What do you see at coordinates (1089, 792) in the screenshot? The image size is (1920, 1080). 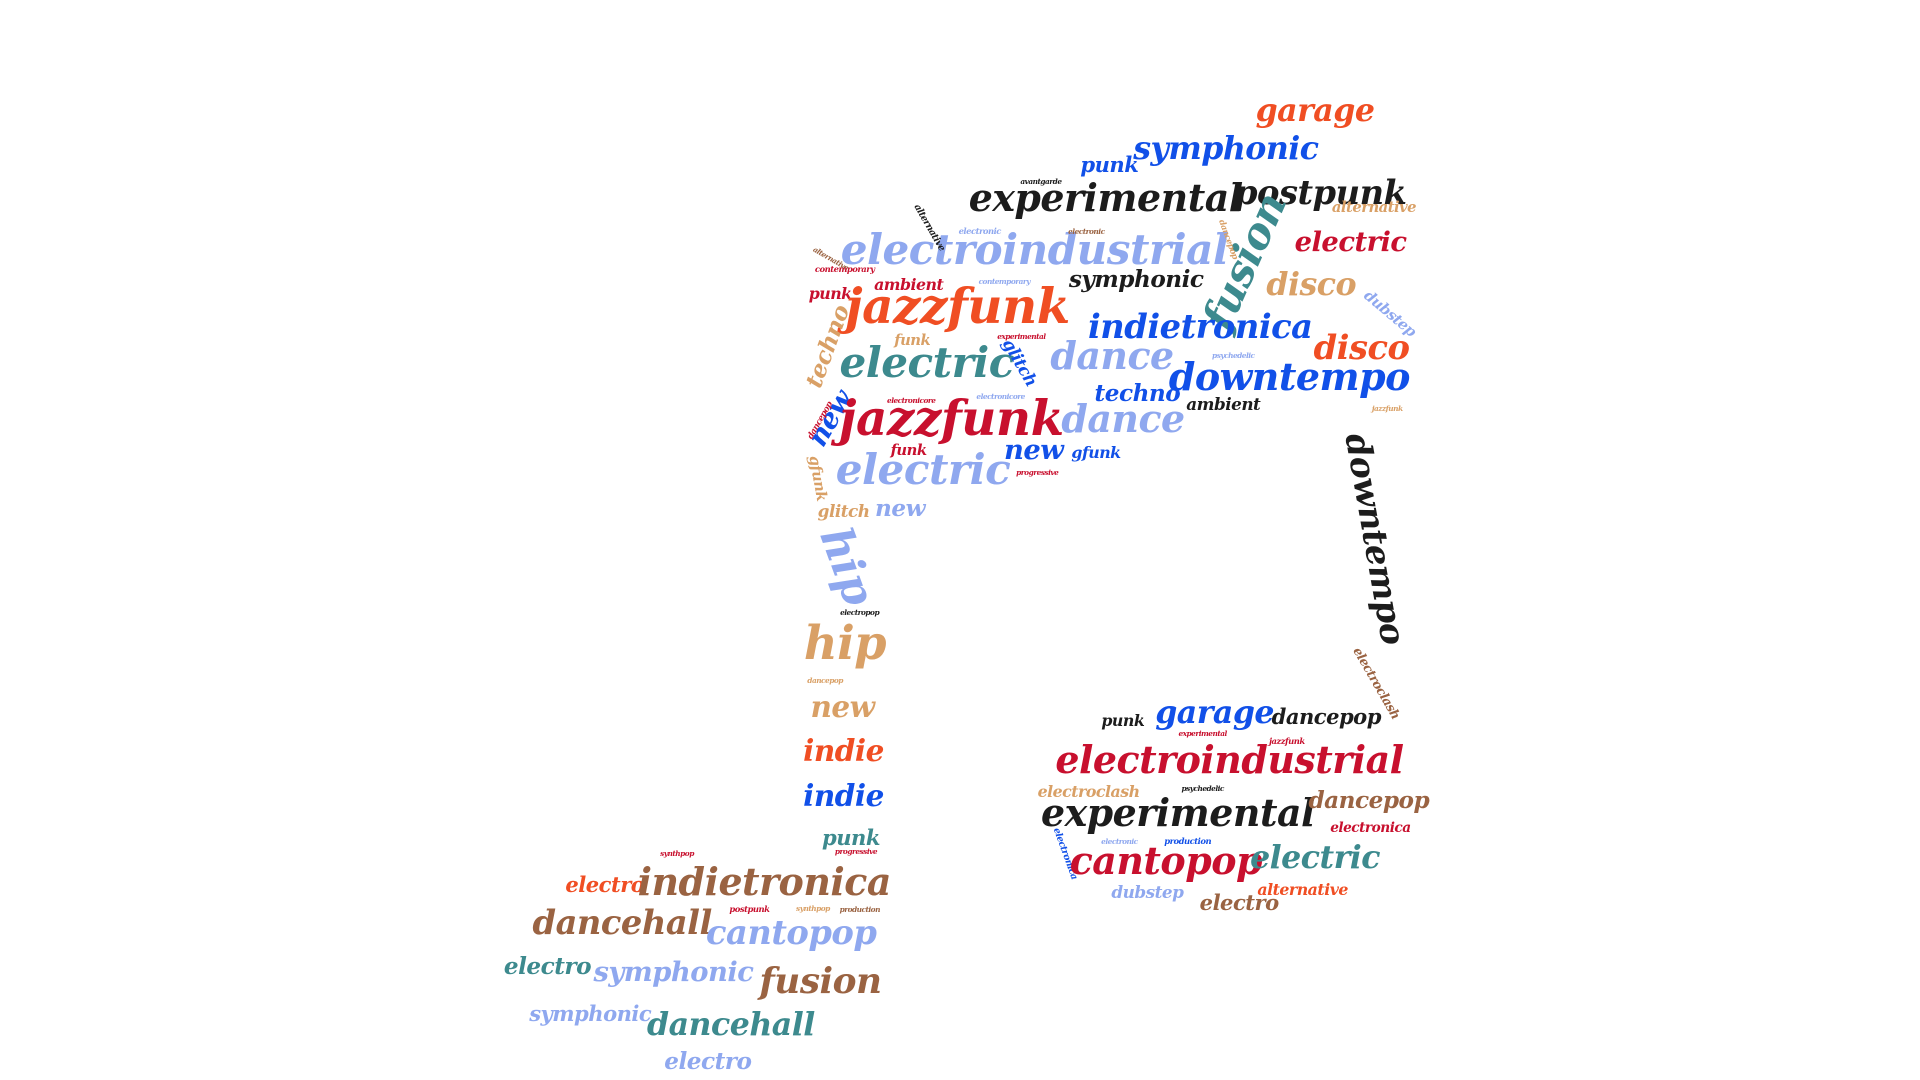 I see `word-electroclash: electroclash` at bounding box center [1089, 792].